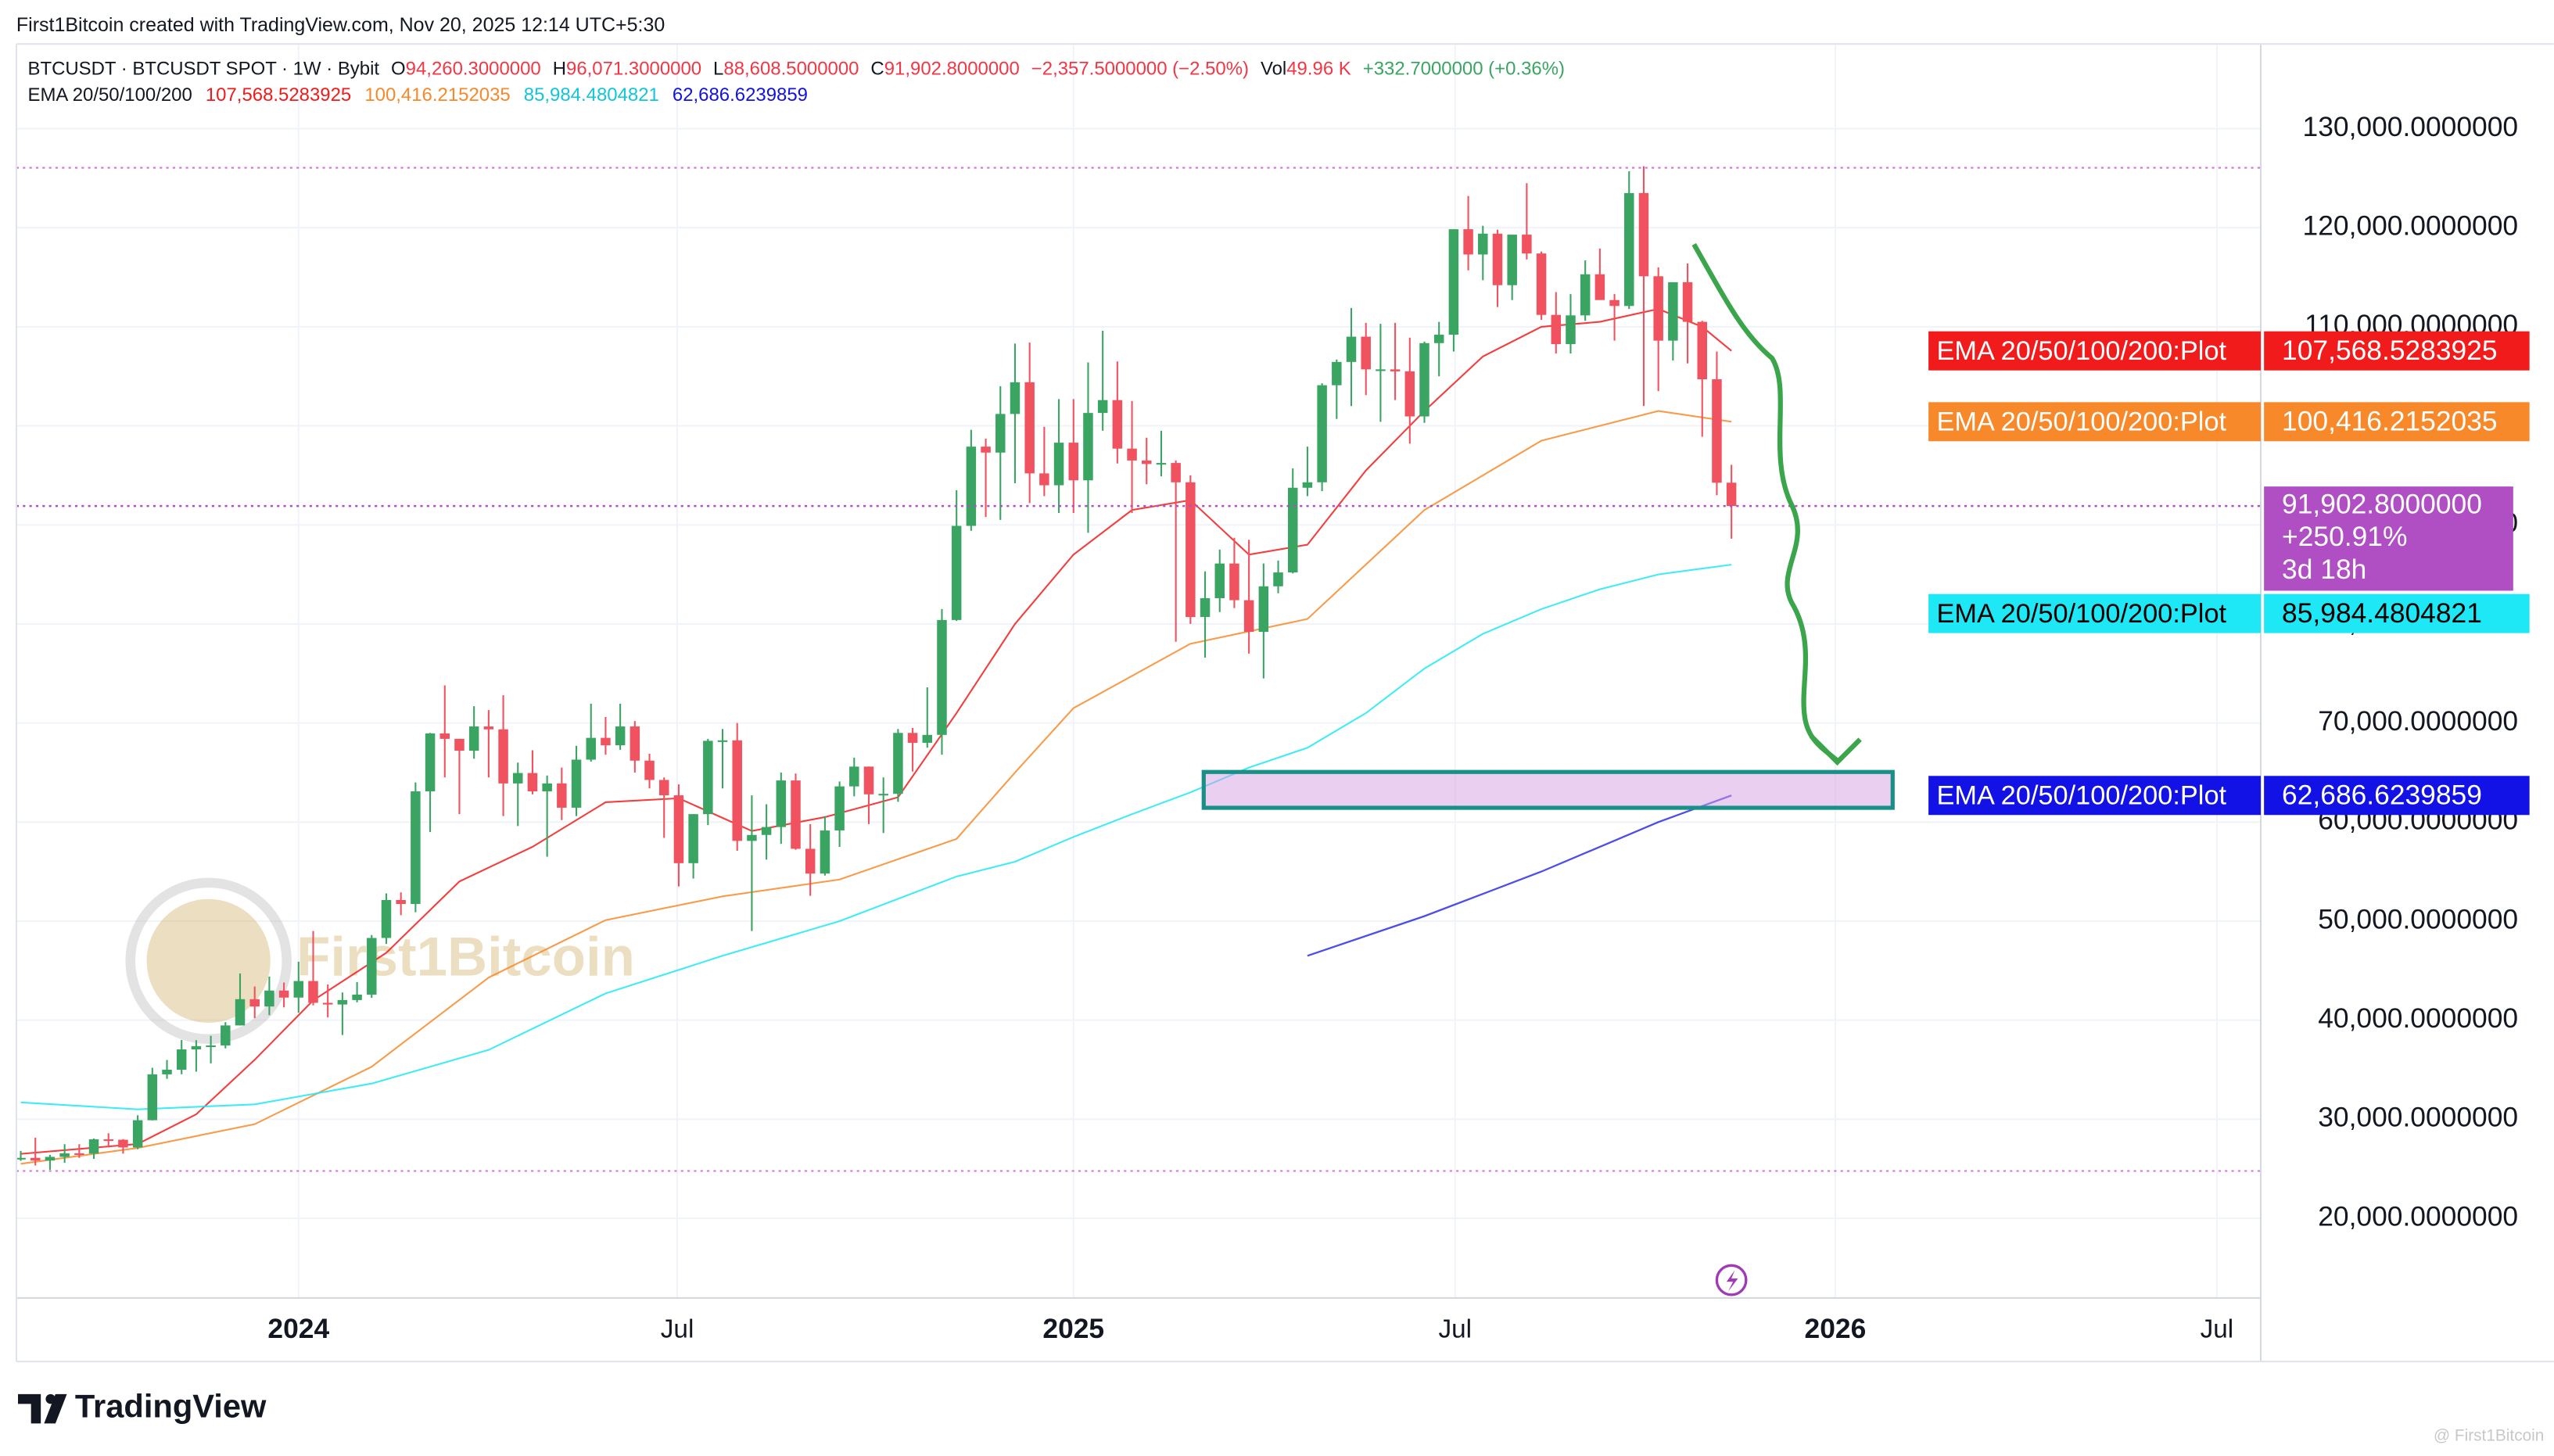 The image size is (2554, 1456). I want to click on symbol: BTCUSDT · BTCUSDT SPOT · 1W · Bybit, so click(204, 69).